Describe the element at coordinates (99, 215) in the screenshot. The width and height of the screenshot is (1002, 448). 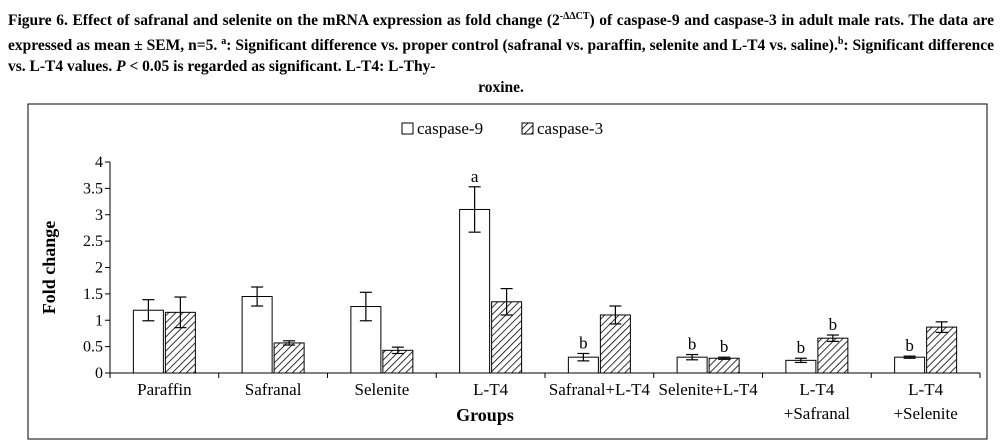
I see `y-tick-label: 3` at that location.